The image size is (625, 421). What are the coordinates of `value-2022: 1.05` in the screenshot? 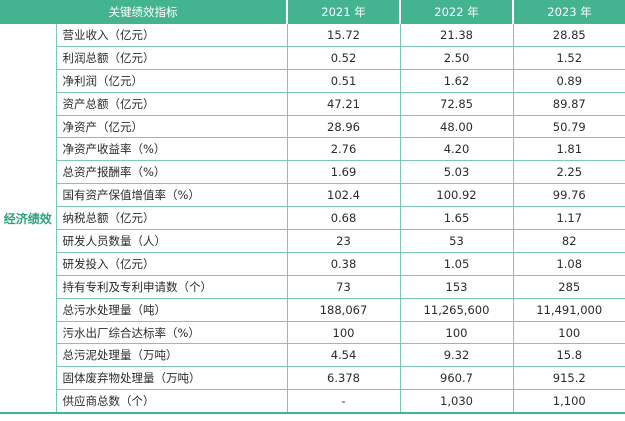 It's located at (457, 264).